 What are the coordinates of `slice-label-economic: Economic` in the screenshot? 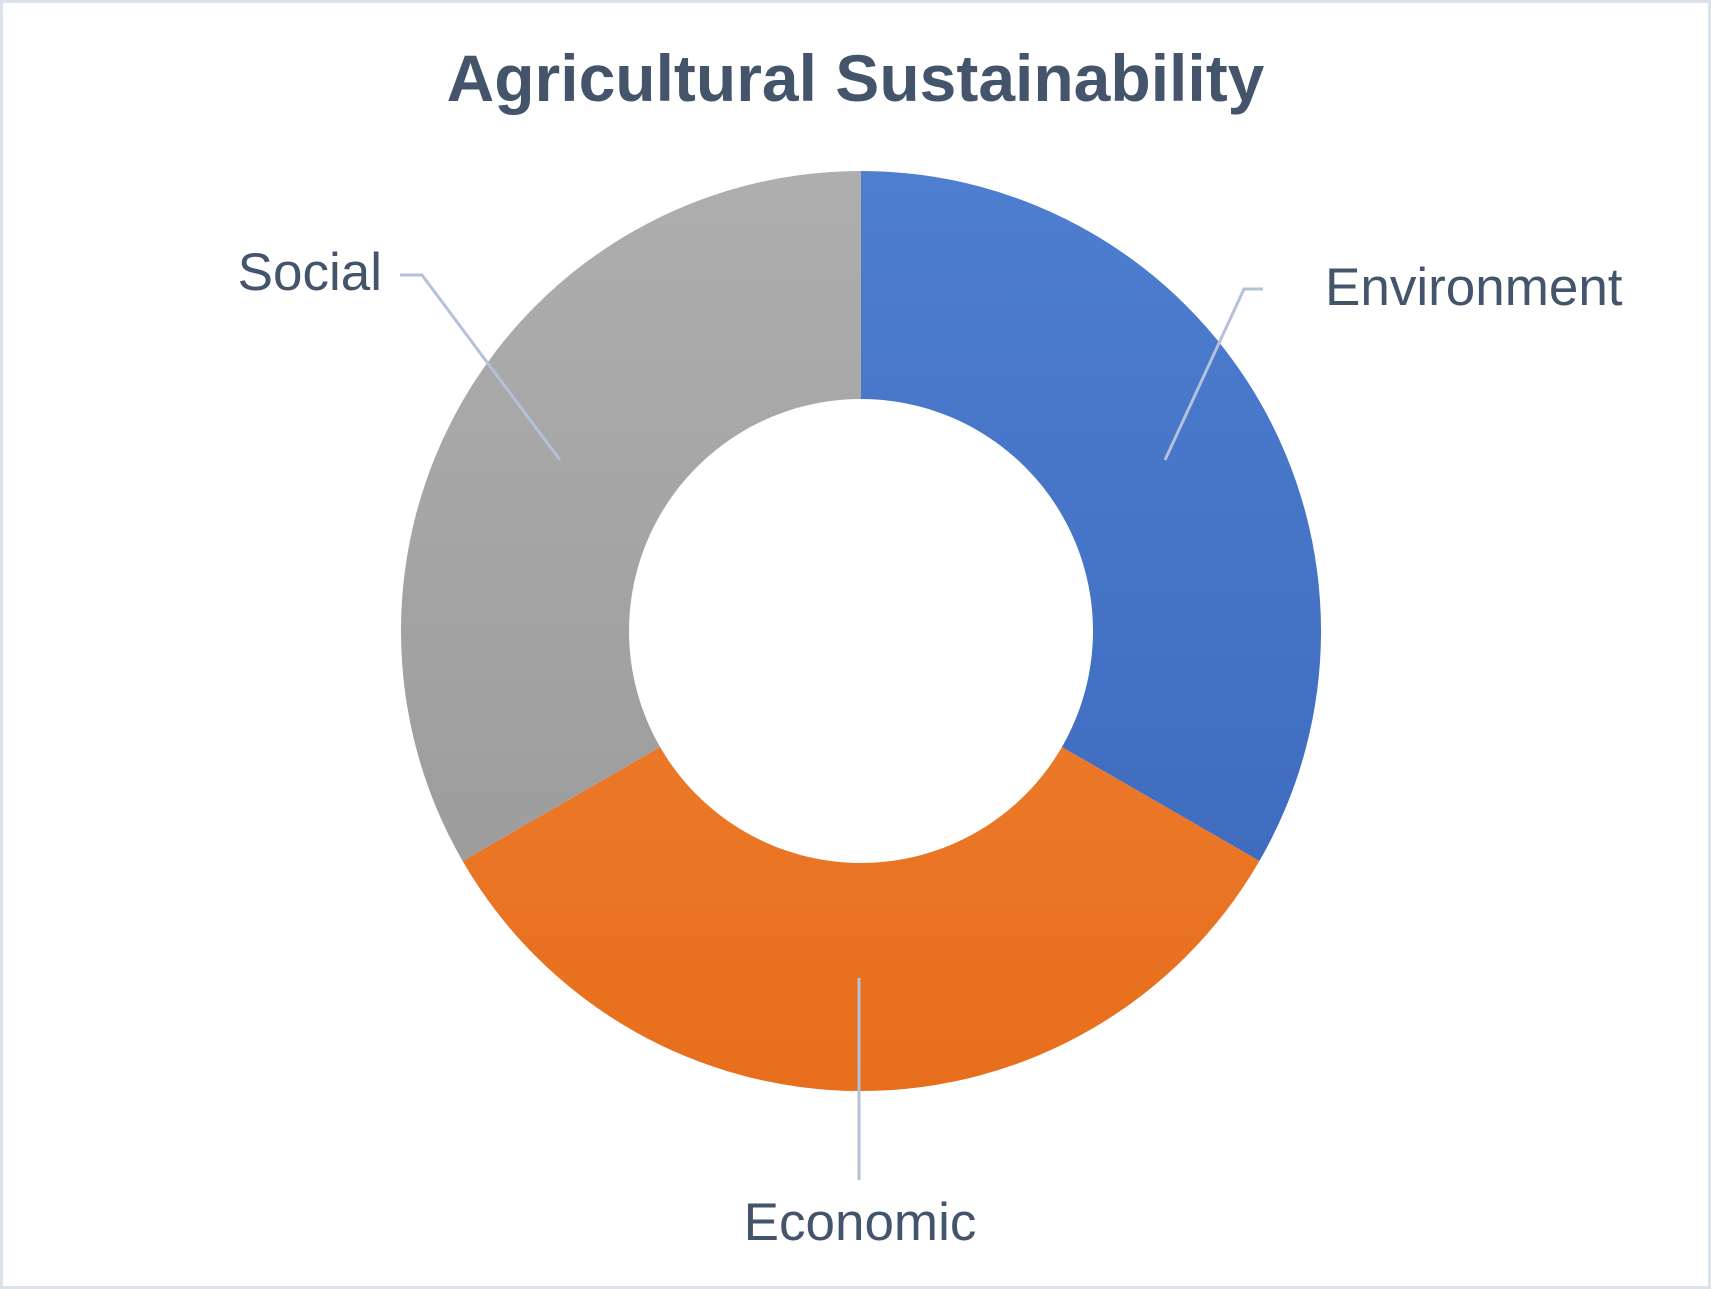 It's located at (860, 1222).